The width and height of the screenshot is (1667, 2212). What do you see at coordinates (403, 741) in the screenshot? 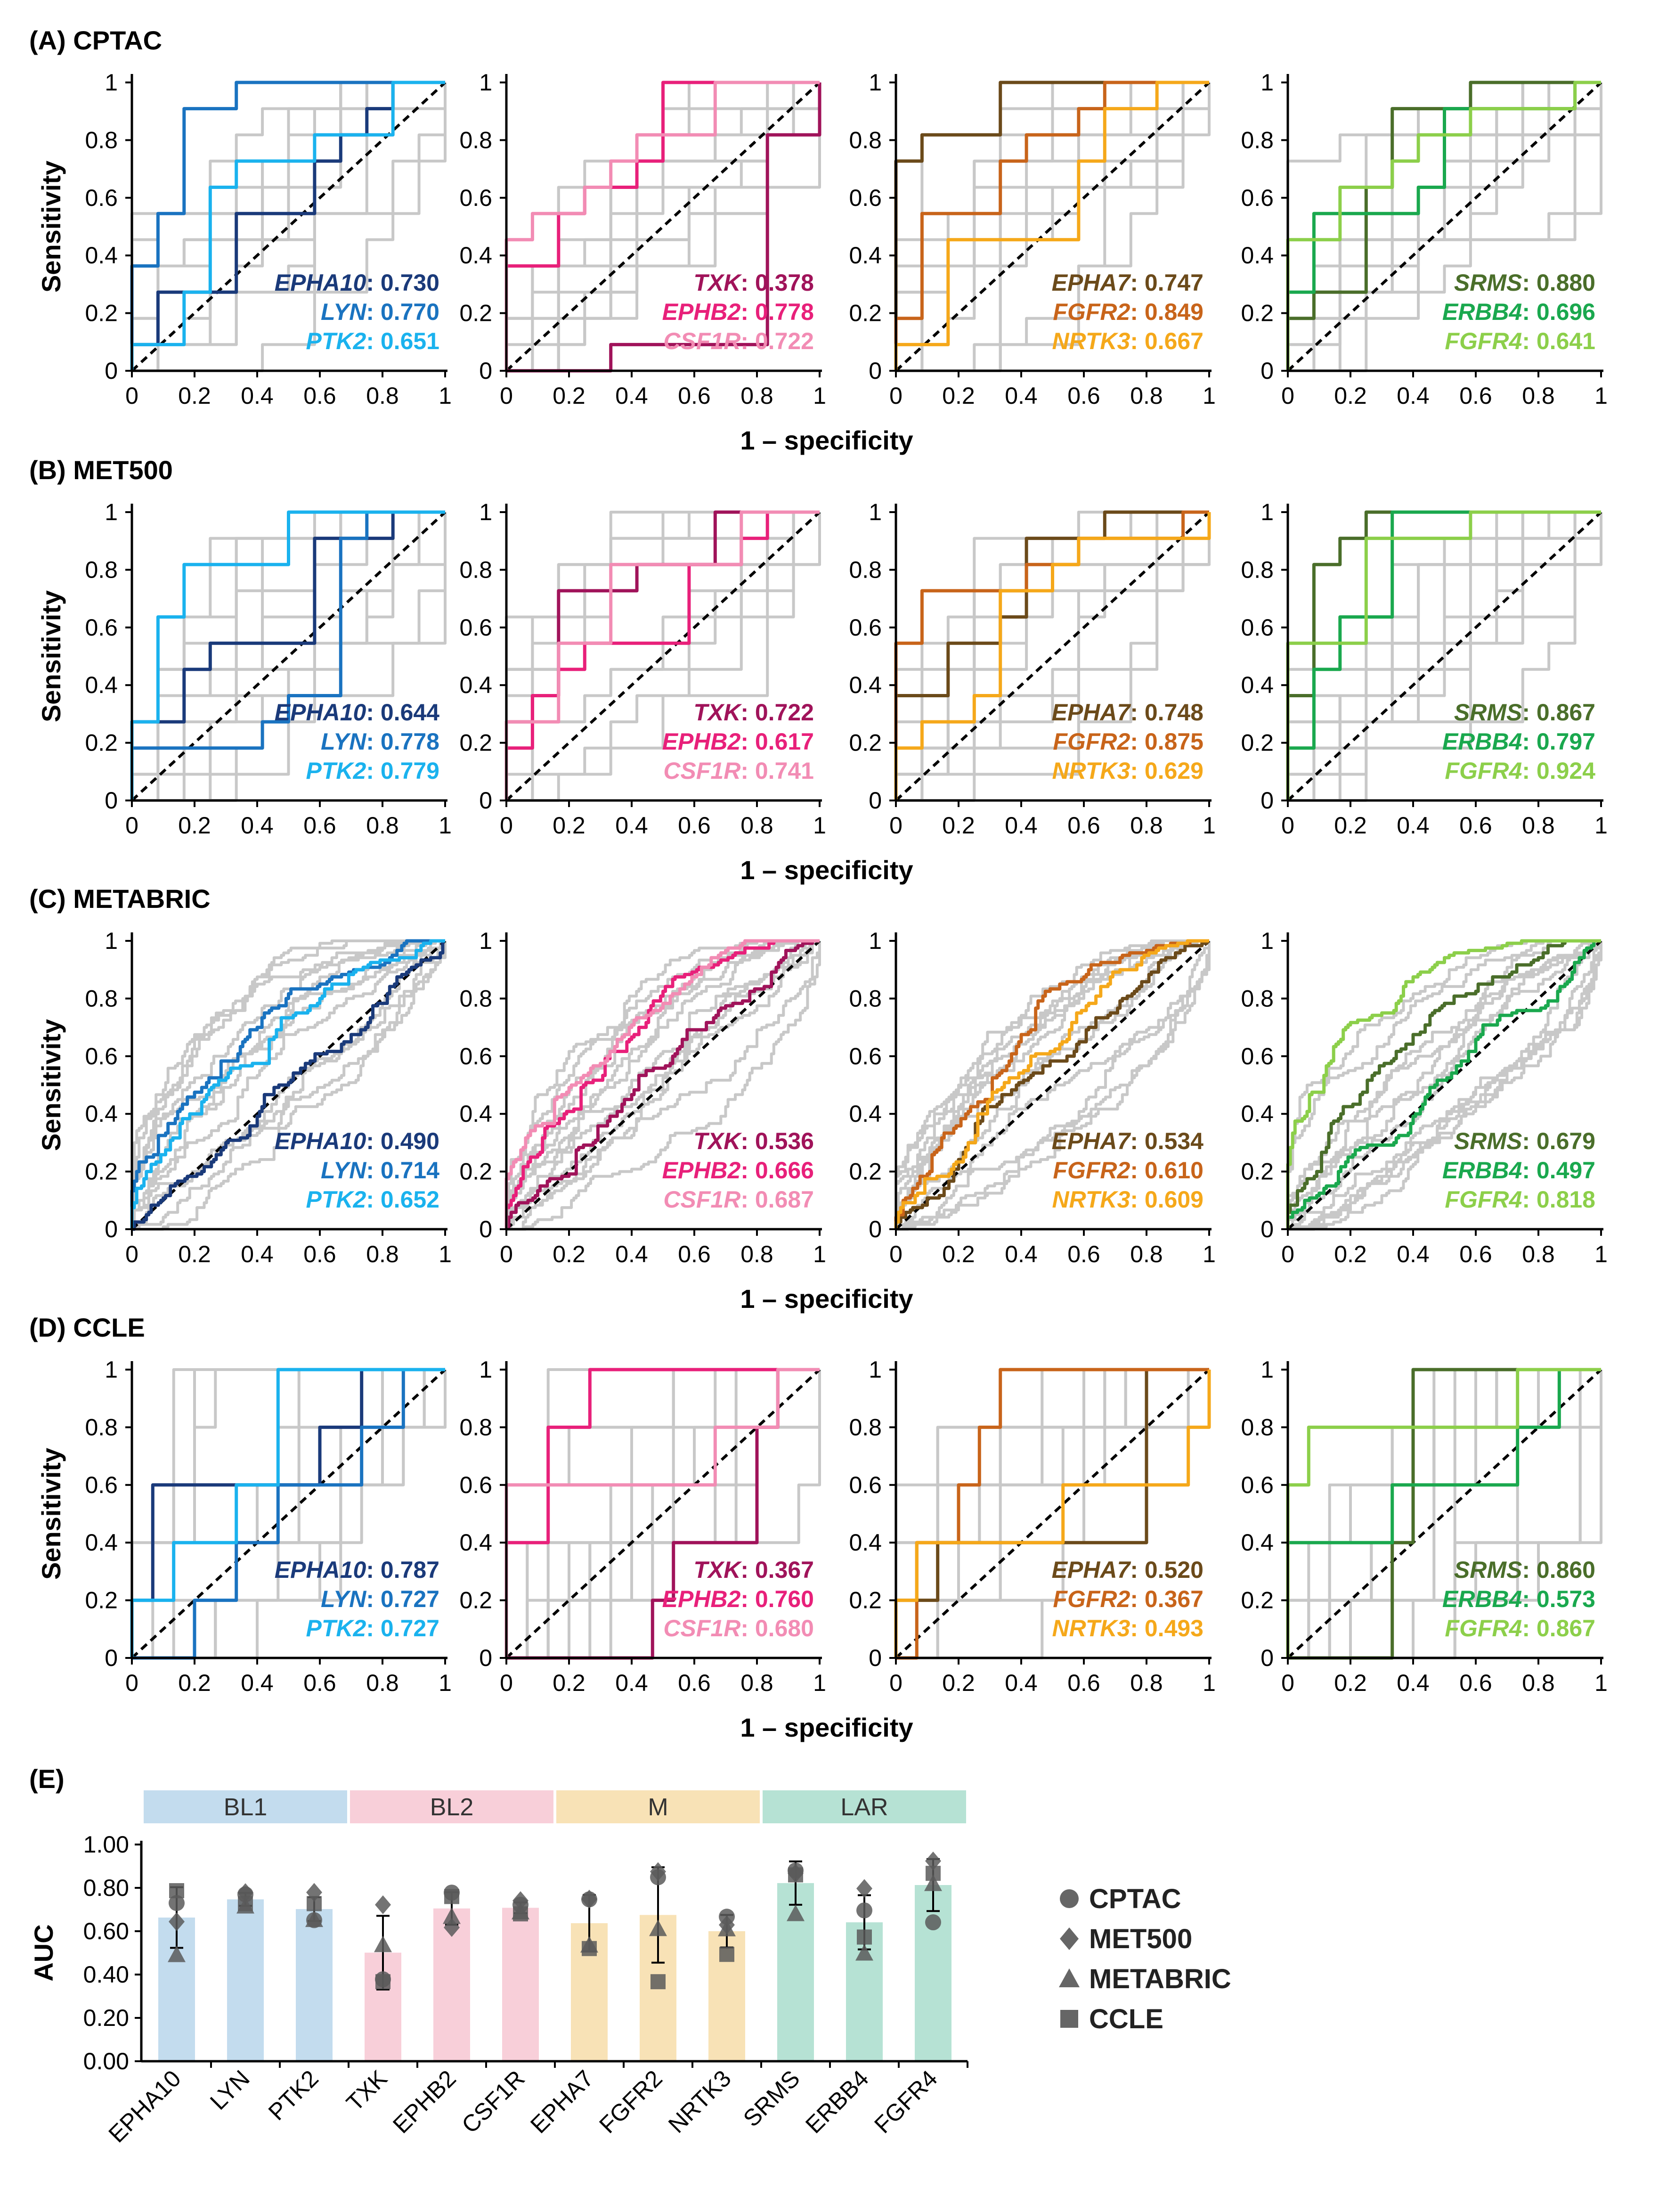
I see `auc-value: : 0.778` at bounding box center [403, 741].